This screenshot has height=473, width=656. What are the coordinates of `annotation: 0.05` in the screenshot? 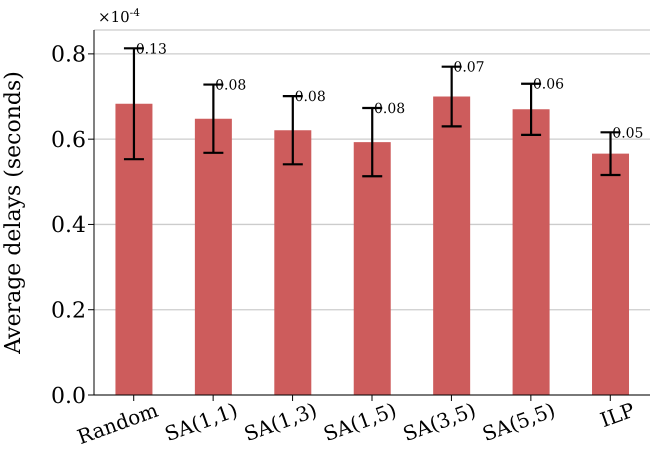 It's located at (628, 133).